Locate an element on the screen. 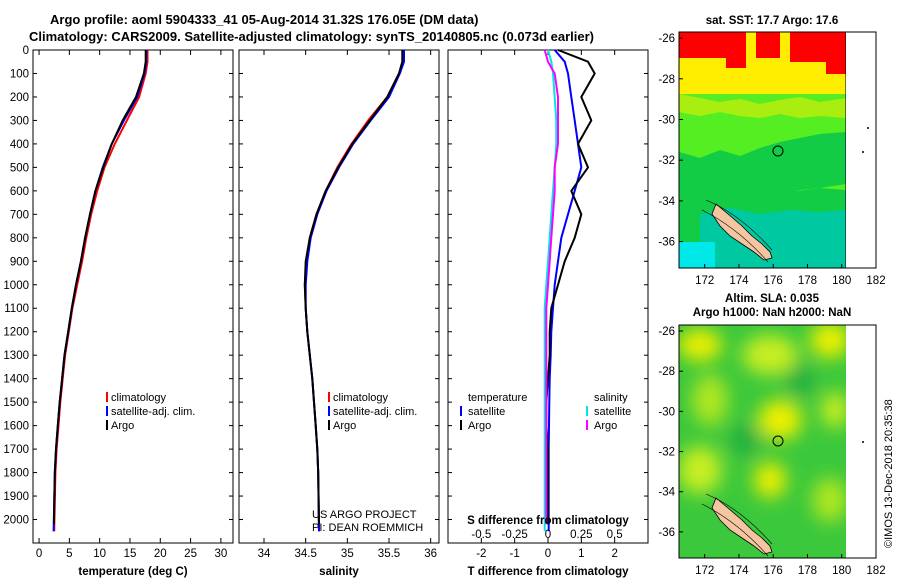 This screenshot has width=900, height=580. depth-tick-label: 1300 is located at coordinates (16, 356).